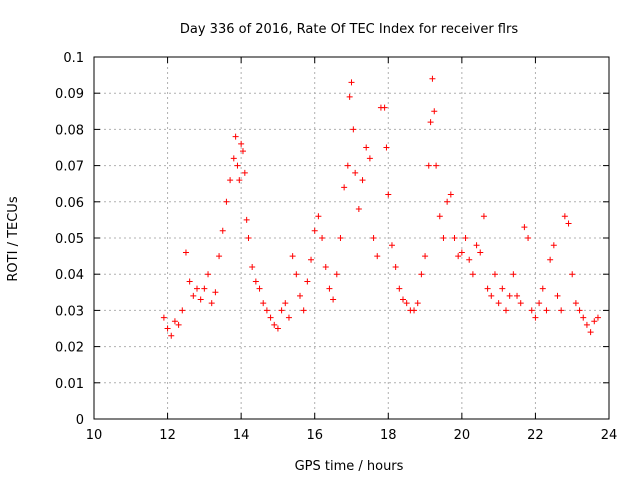 This screenshot has height=480, width=640. What do you see at coordinates (69, 275) in the screenshot?
I see `y-tick-label: 0.04` at bounding box center [69, 275].